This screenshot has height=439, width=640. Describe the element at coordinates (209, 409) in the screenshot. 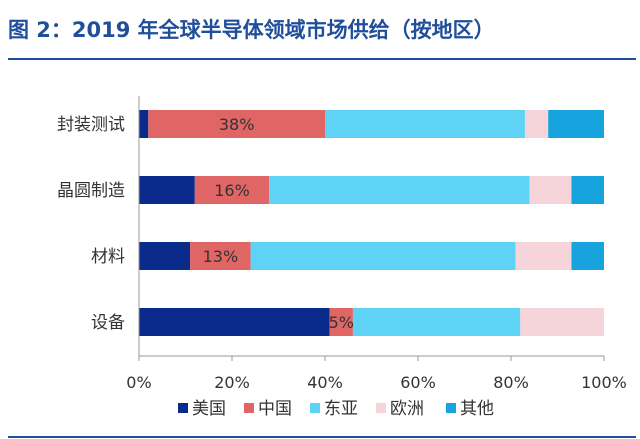

I see `legend-label-0: 美国` at that location.